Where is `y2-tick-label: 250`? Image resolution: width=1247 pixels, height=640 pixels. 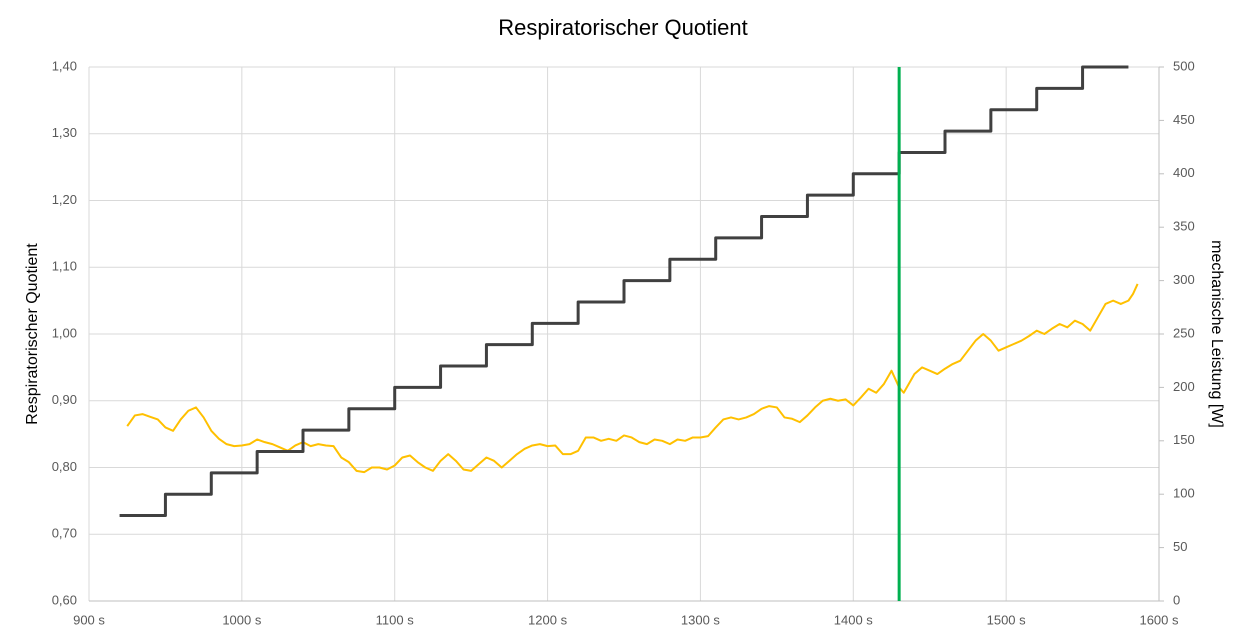
y2-tick-label: 250 is located at coordinates (1184, 332).